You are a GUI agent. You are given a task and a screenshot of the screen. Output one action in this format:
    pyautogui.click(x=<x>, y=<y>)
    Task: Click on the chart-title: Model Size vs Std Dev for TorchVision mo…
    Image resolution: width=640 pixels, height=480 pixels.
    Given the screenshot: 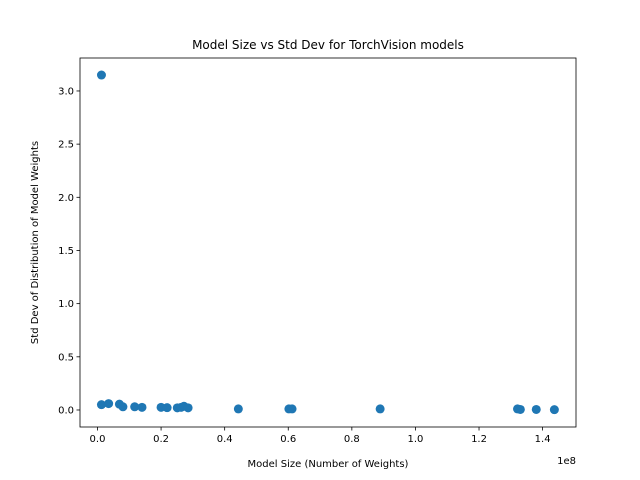 What is the action you would take?
    pyautogui.click(x=328, y=45)
    